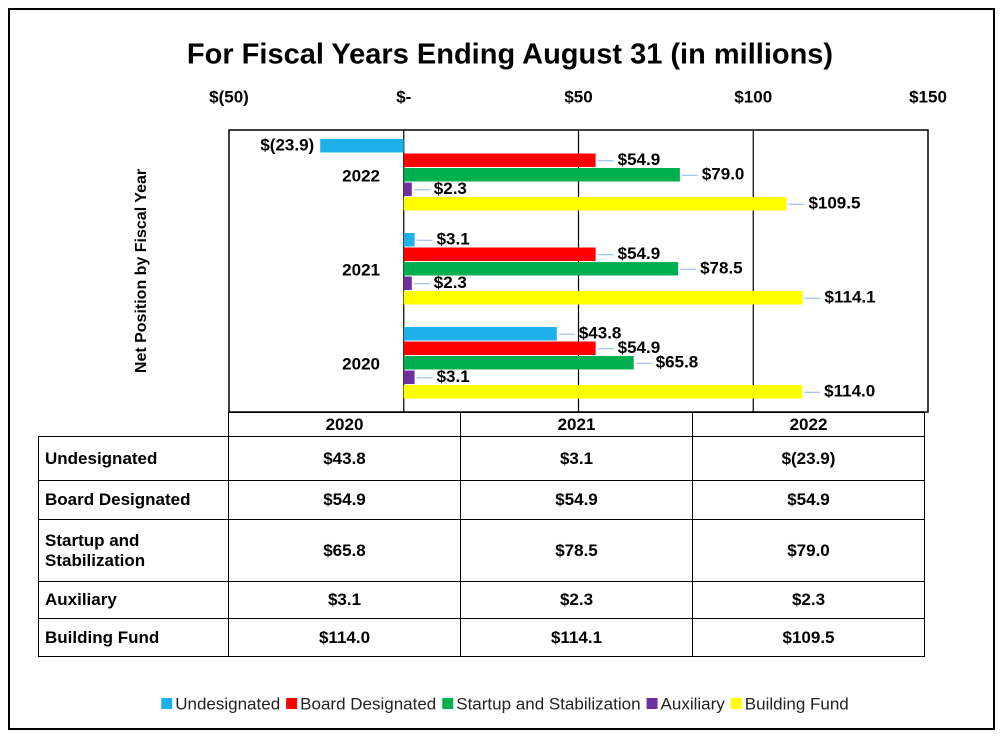 This screenshot has width=1003, height=739. I want to click on y-axis-title: Net Position by Fiscal Year, so click(141, 271).